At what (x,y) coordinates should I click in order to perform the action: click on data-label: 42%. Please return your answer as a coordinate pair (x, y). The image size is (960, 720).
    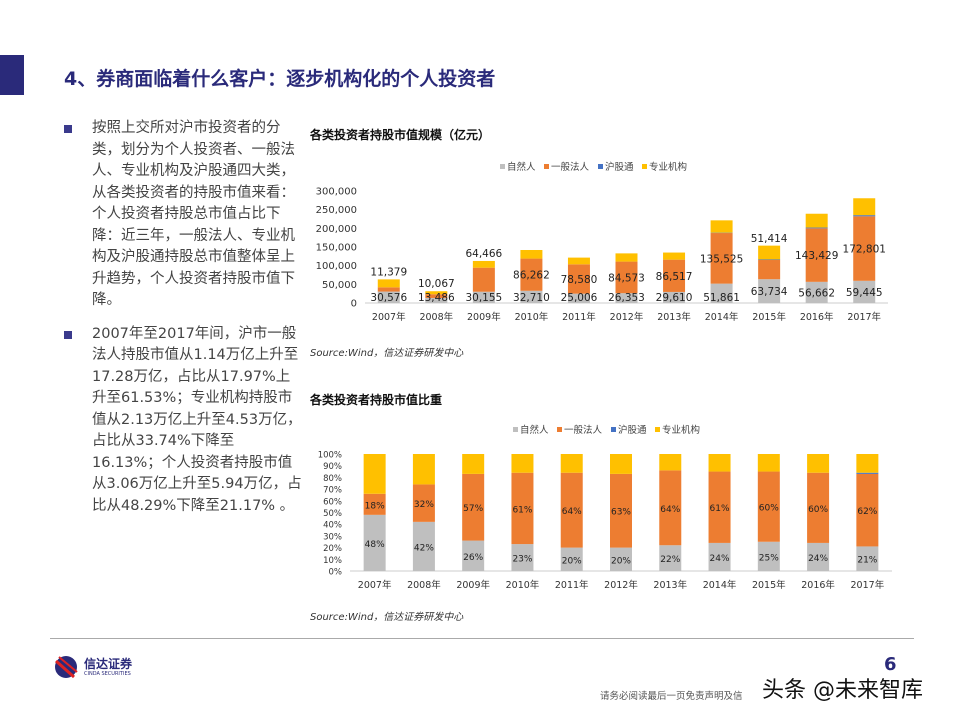
    Looking at the image, I should click on (424, 548).